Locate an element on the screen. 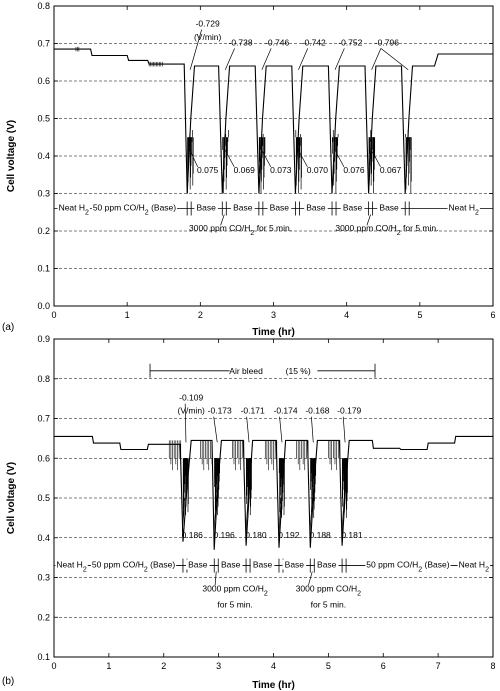  x-tick-label: 8 is located at coordinates (492, 666).